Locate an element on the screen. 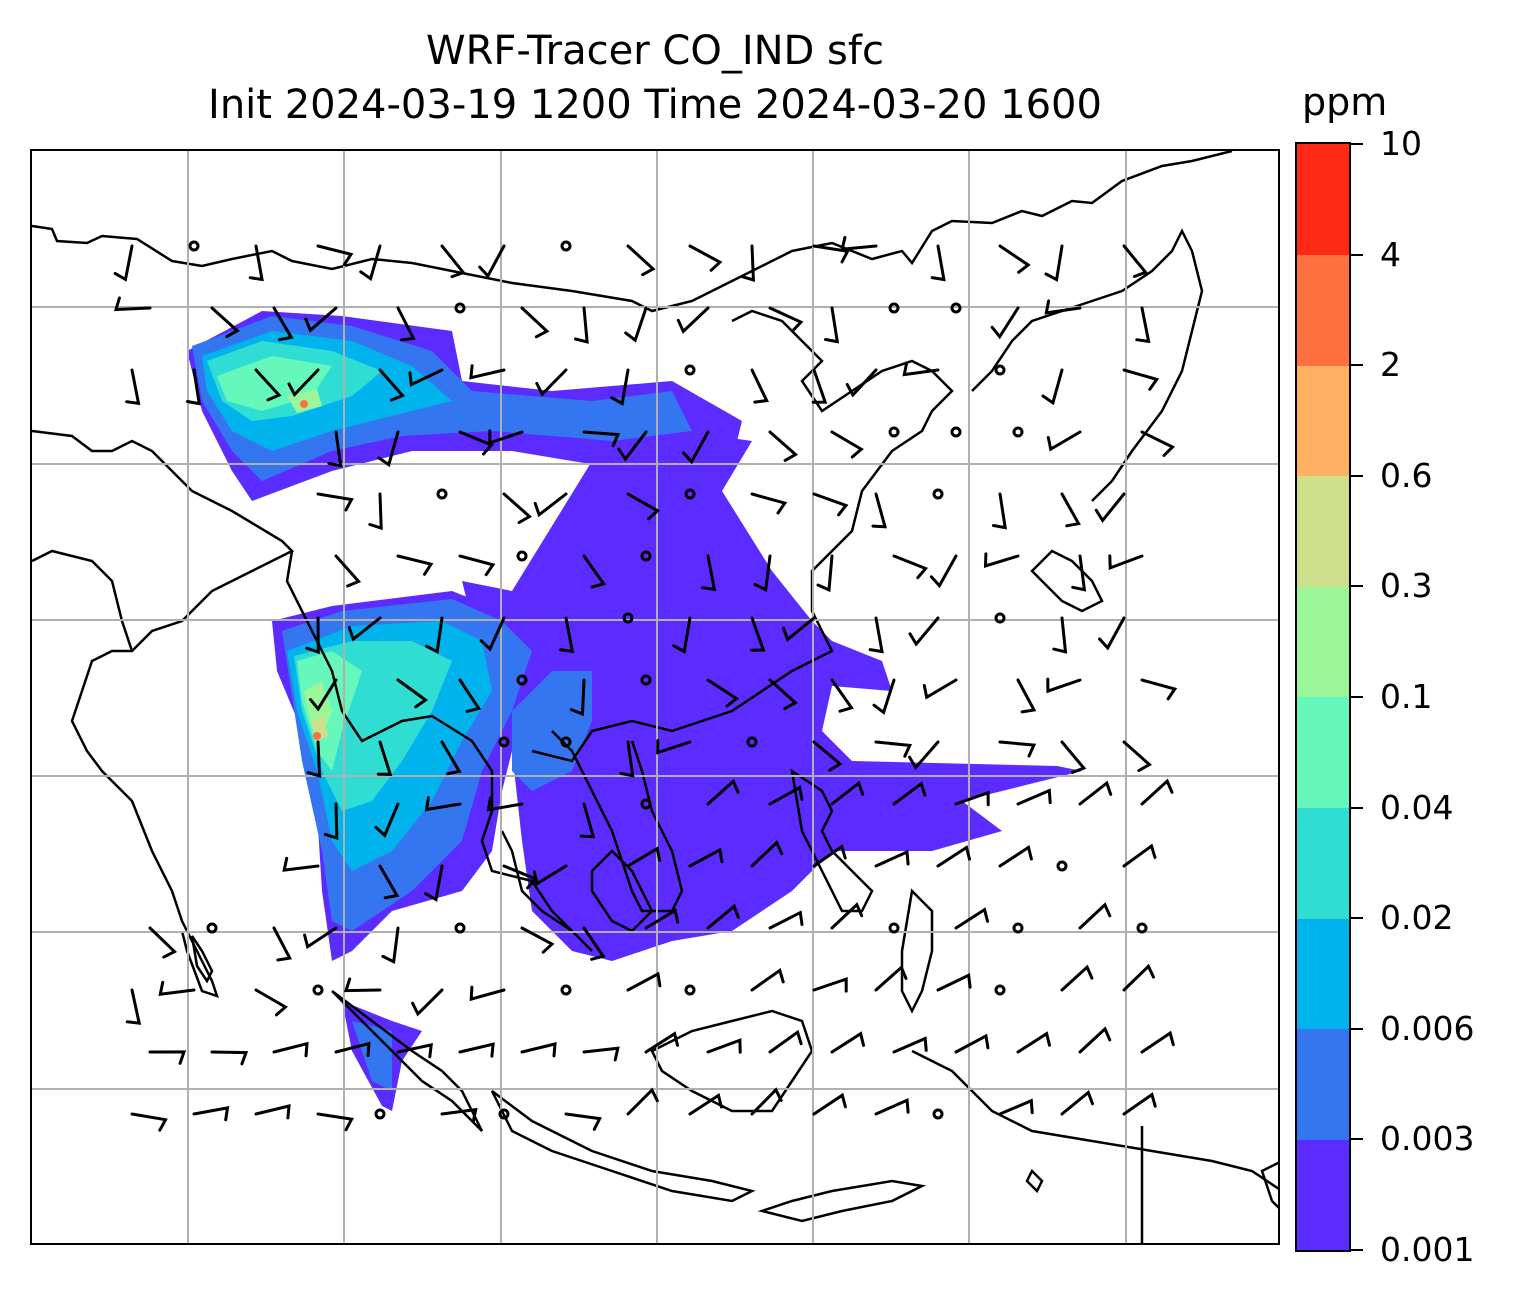 The height and width of the screenshot is (1306, 1528). colorbar-tick-label: 0.04 is located at coordinates (1417, 807).